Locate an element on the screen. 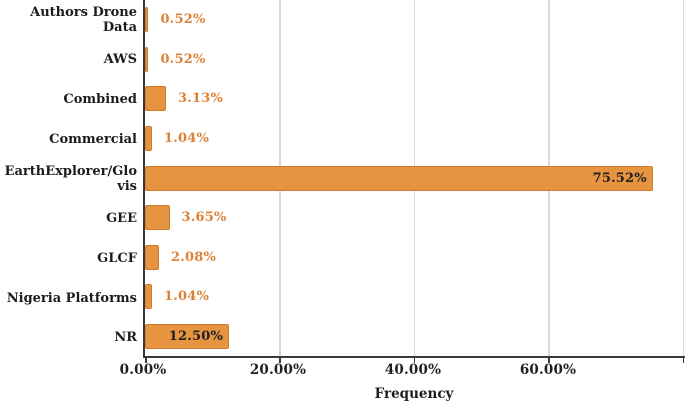 This screenshot has width=685, height=410. category-label: NR is located at coordinates (125, 338).